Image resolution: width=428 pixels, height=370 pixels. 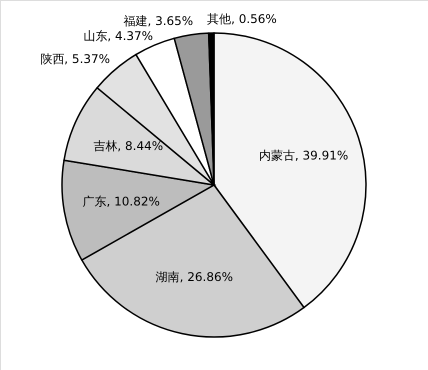 I want to click on slice-label: 福建, 3.65%, so click(x=158, y=21).